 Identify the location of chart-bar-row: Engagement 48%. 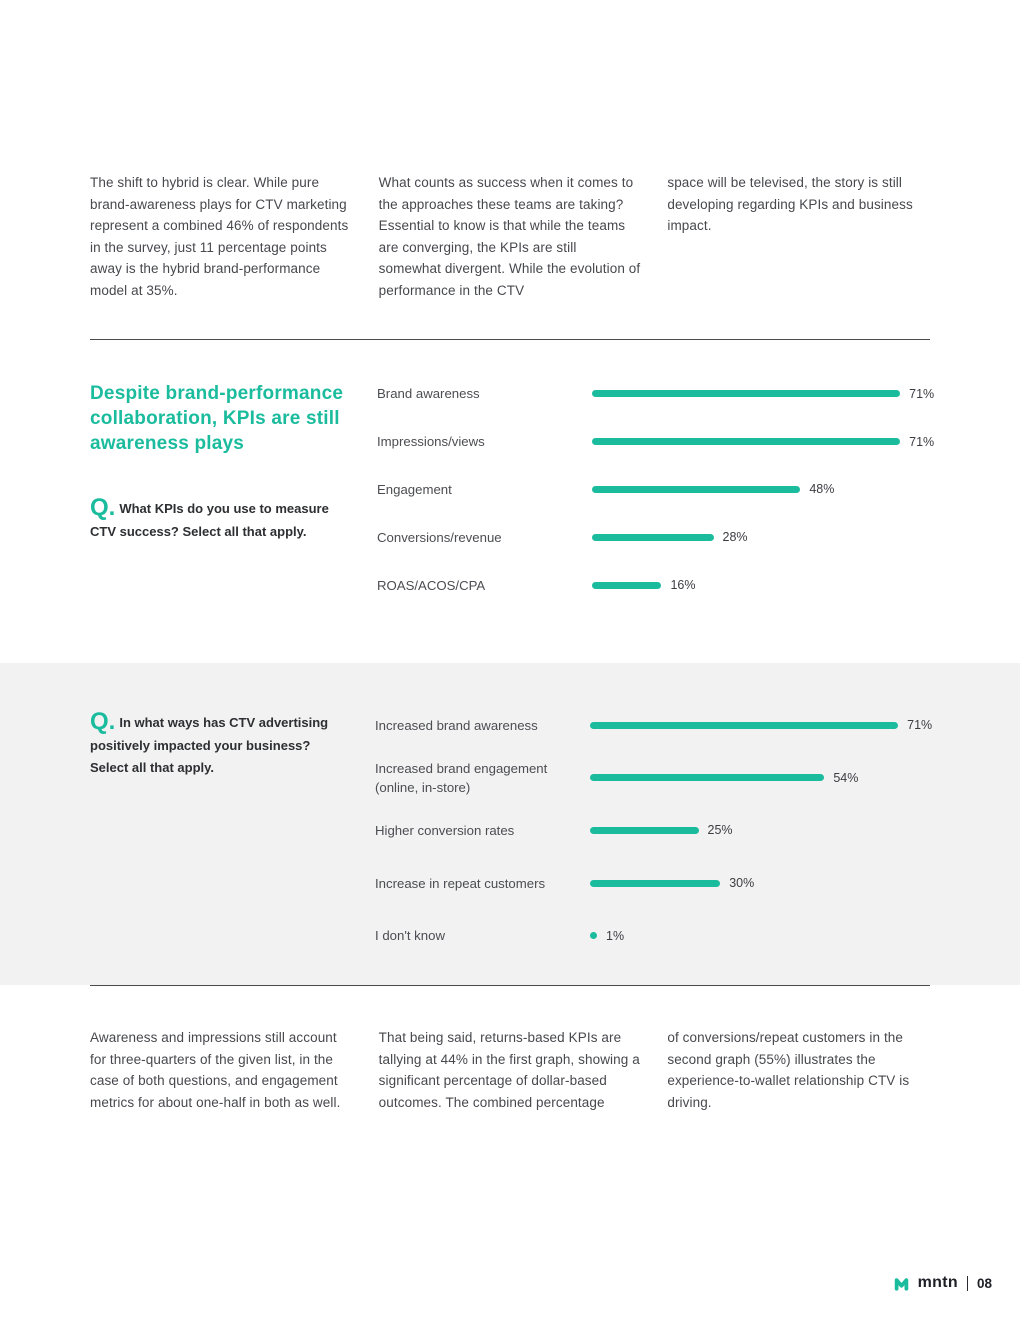
(653, 490).